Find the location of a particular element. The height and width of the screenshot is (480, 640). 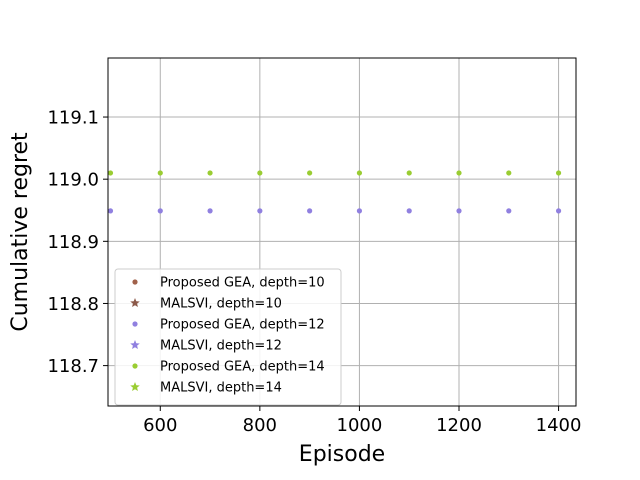

legend-label: MALSVI, depth=12 is located at coordinates (221, 346).